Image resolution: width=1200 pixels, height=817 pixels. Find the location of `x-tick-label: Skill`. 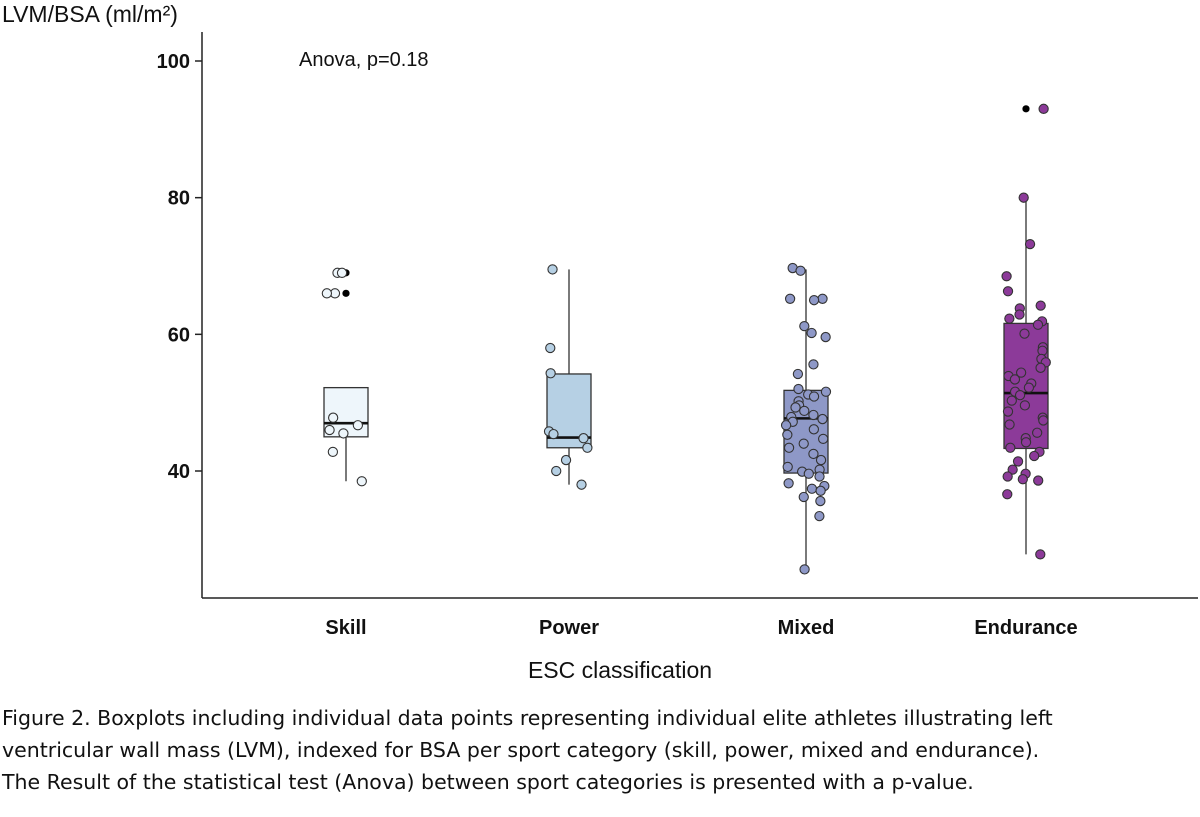

x-tick-label: Skill is located at coordinates (345, 628).